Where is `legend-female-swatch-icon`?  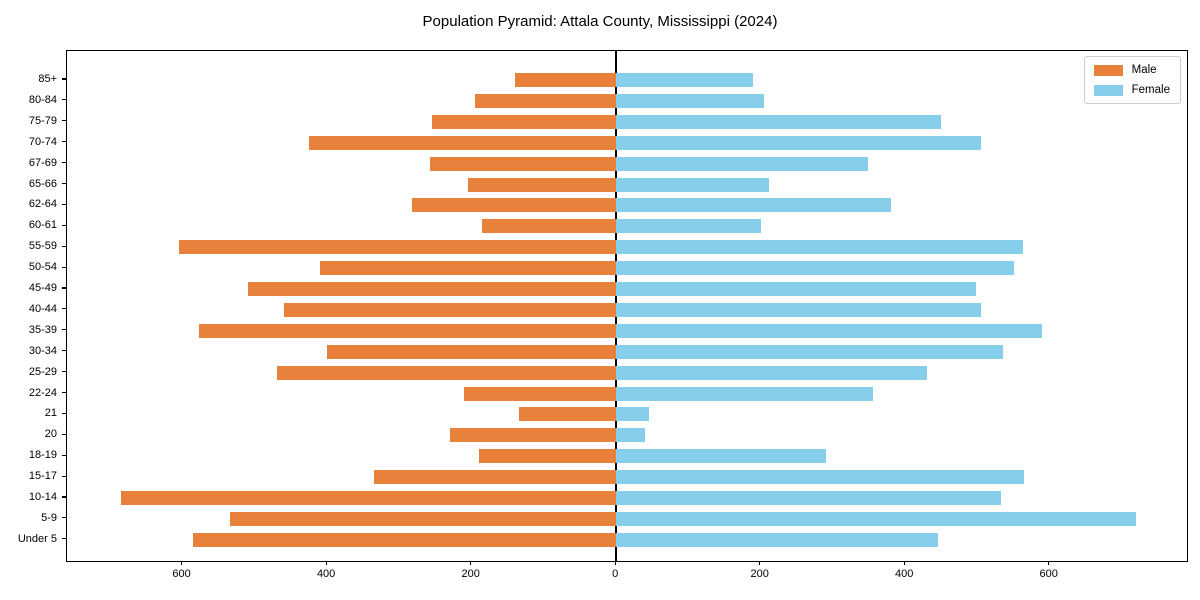
legend-female-swatch-icon is located at coordinates (1108, 90).